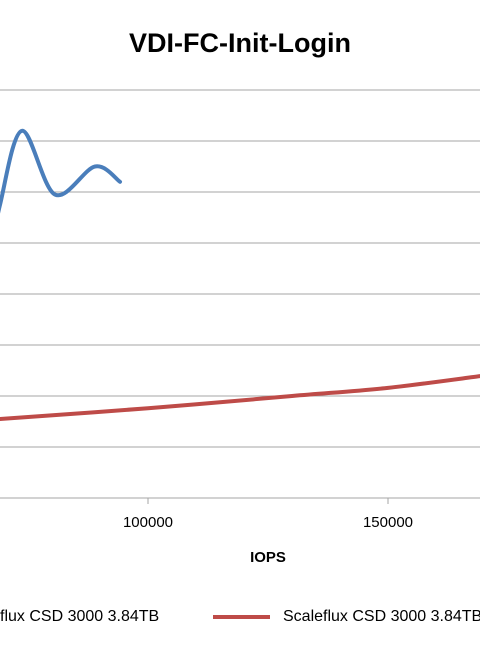 Image resolution: width=480 pixels, height=650 pixels. I want to click on x-axis-title: IOPS, so click(268, 557).